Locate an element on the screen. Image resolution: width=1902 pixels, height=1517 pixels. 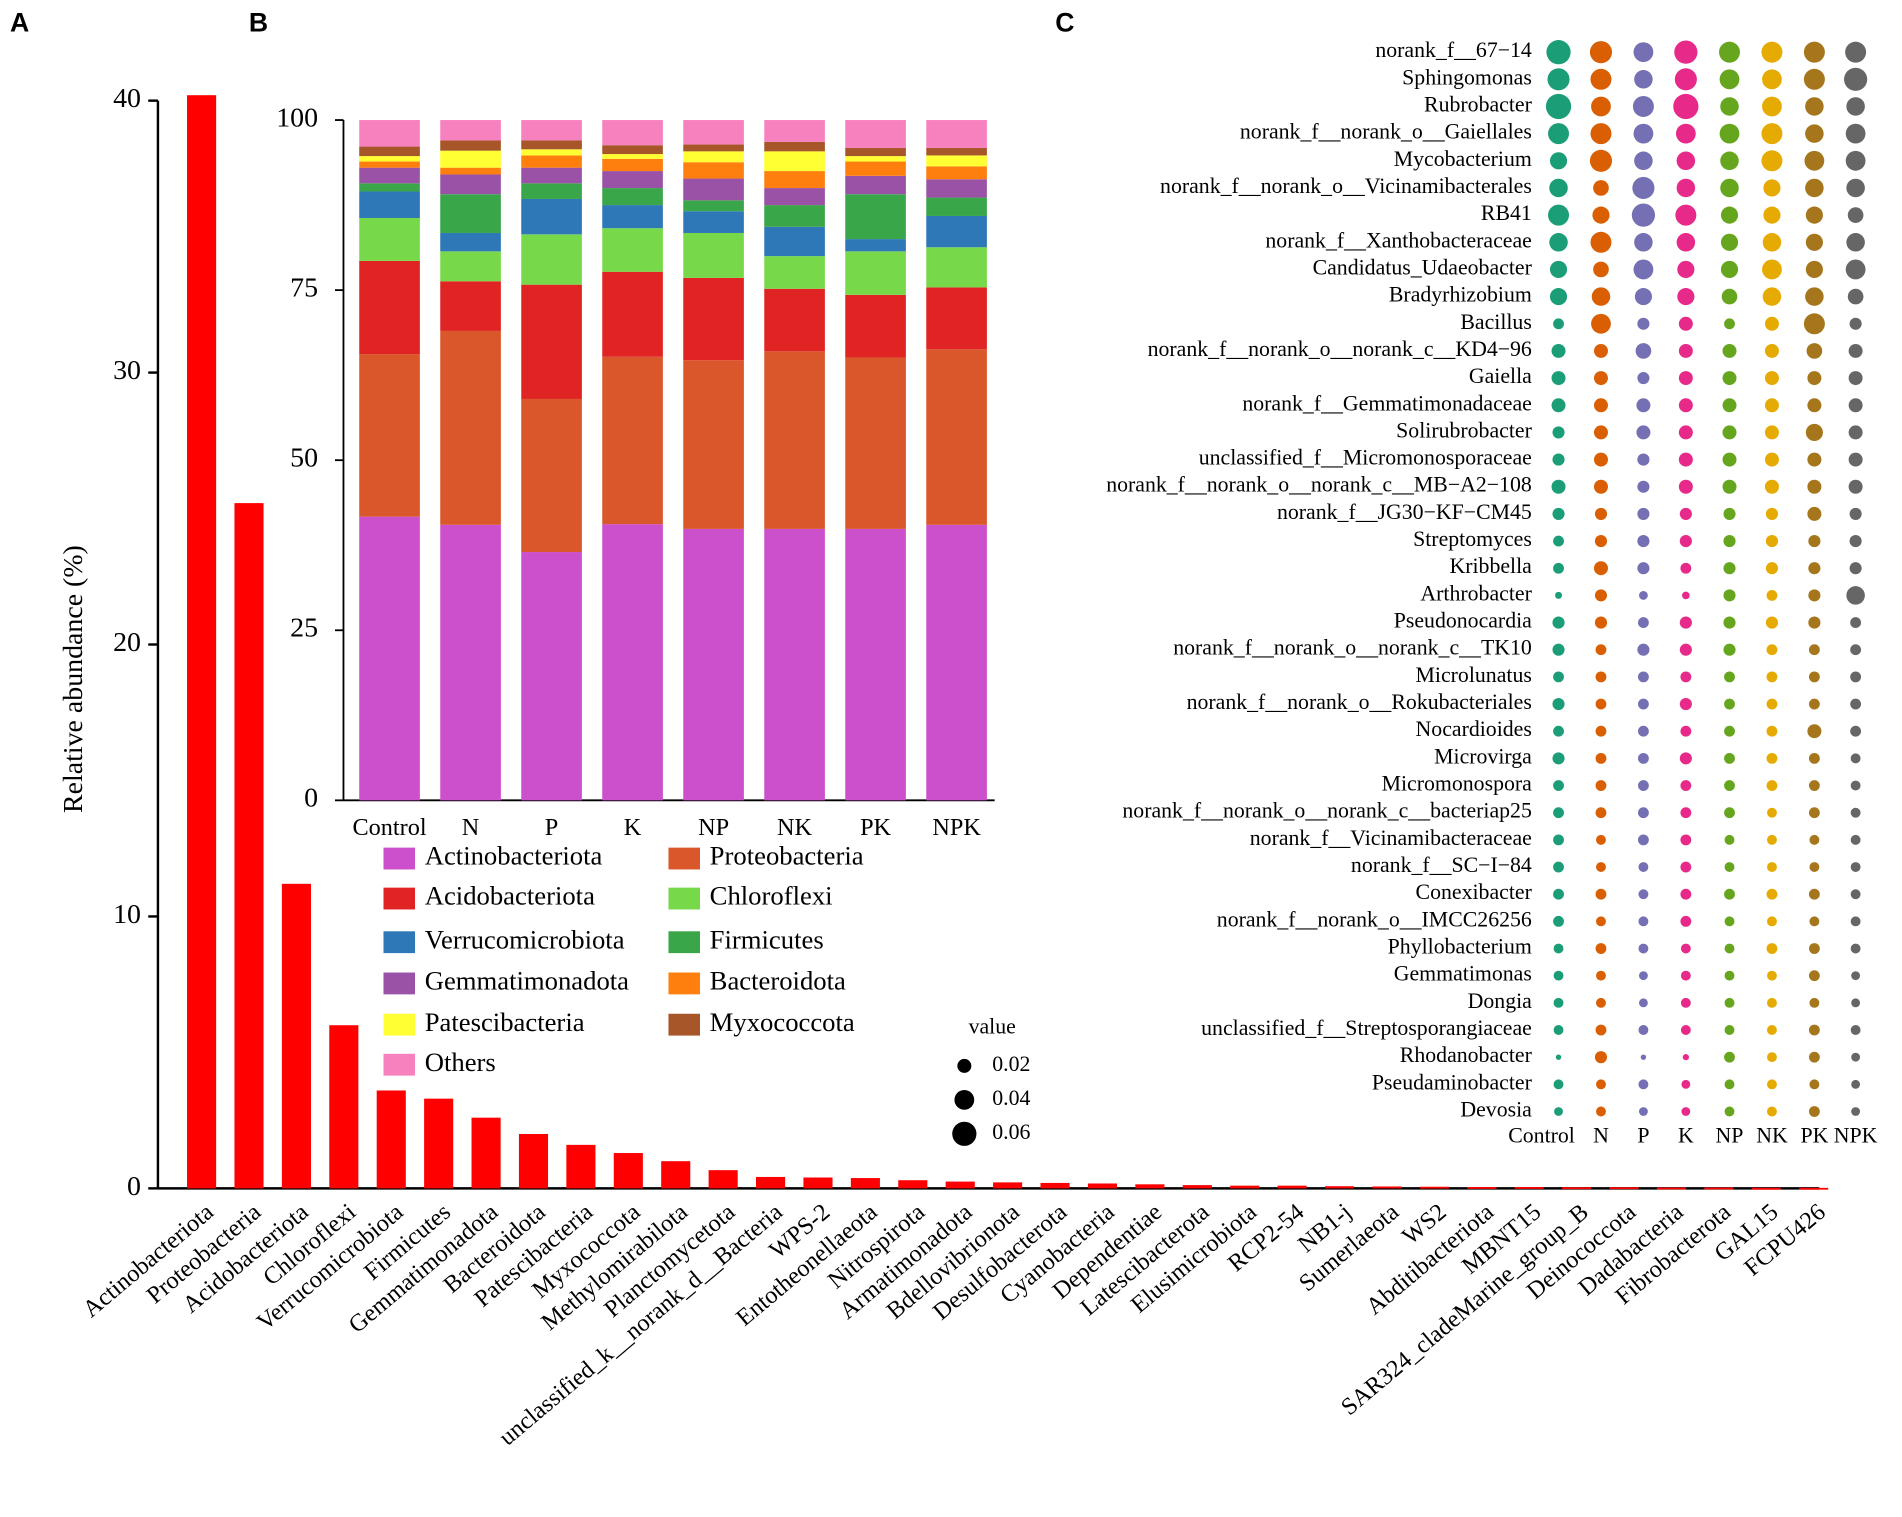
column-label: Control is located at coordinates (1541, 1135).